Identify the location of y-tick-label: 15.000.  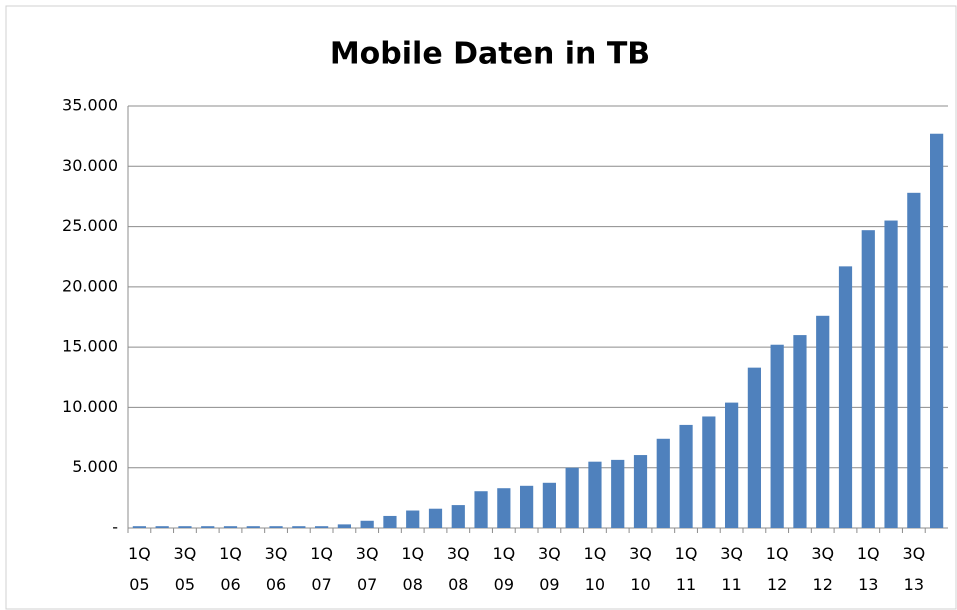
(90, 346).